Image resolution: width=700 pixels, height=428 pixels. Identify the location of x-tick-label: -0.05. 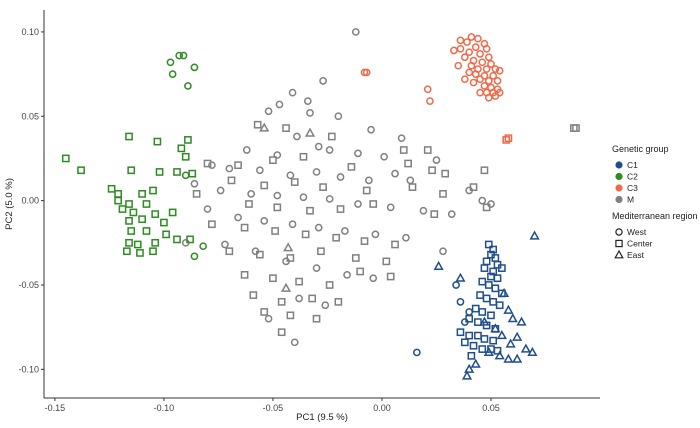
(273, 408).